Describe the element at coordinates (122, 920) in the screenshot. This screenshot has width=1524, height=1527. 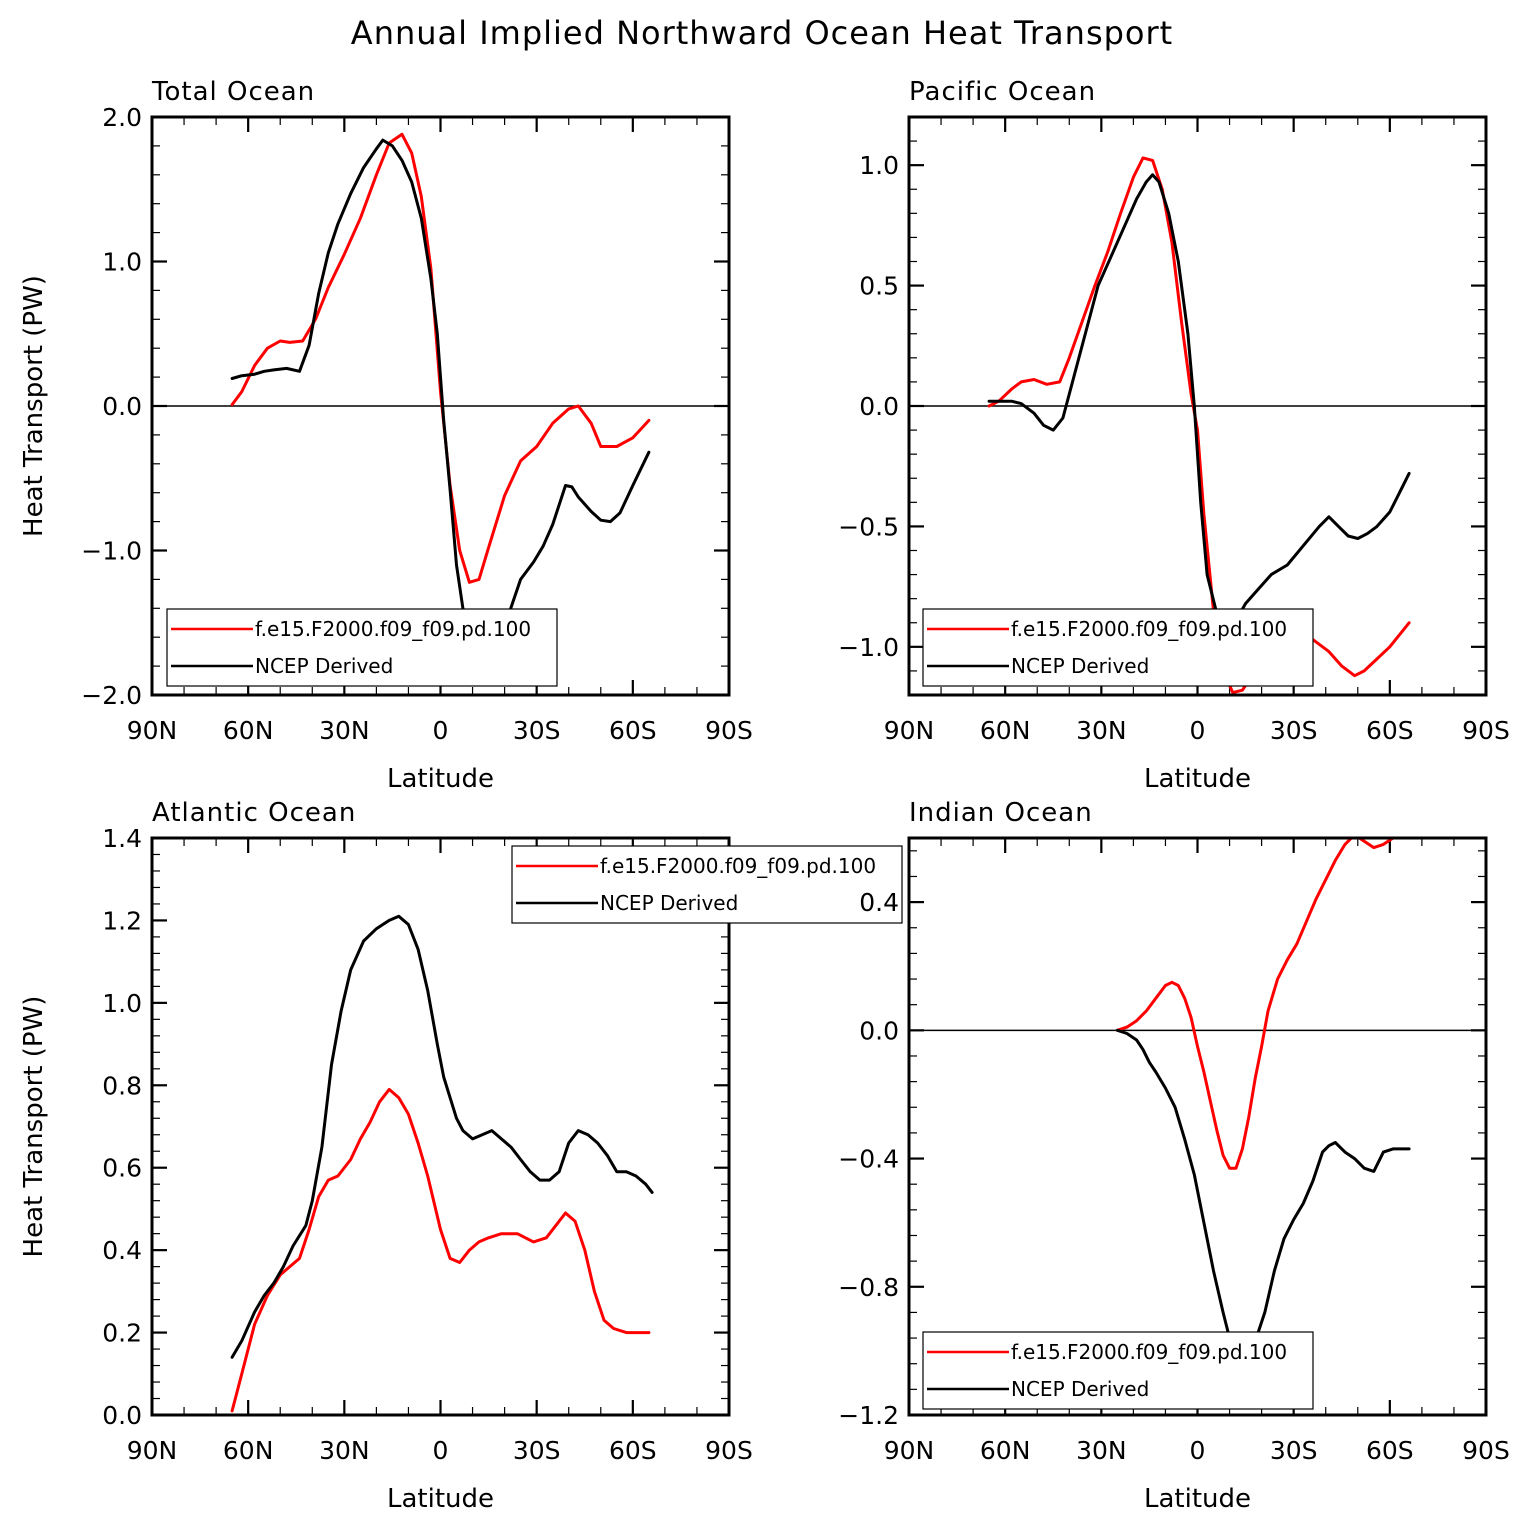
I see `y-tick-label: 1.2` at that location.